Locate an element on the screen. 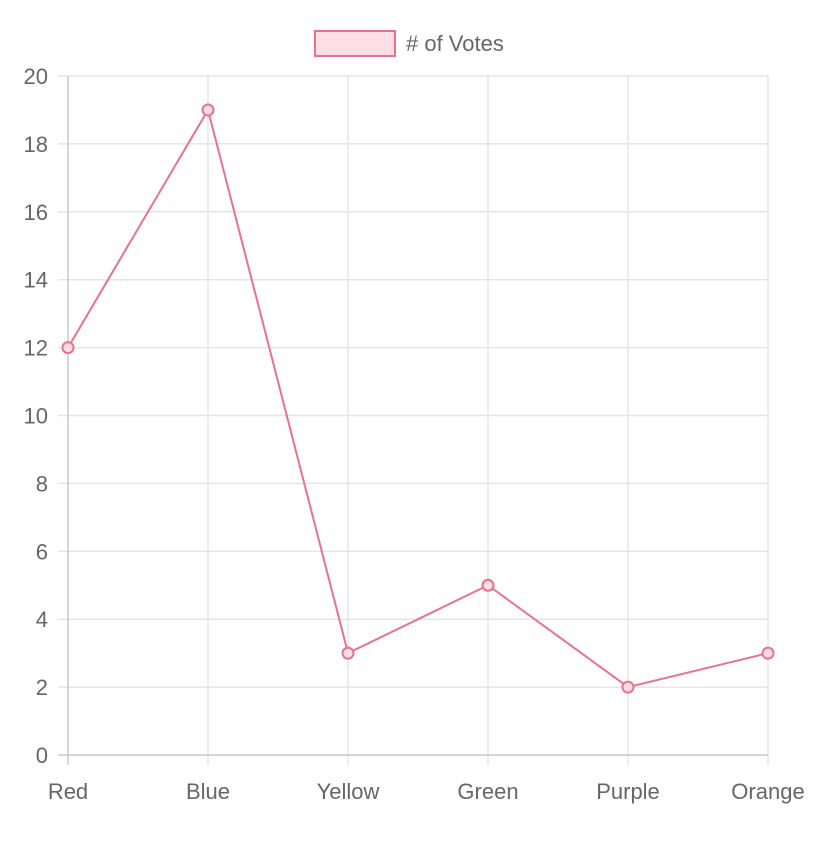 This screenshot has height=860, width=840. x-tick-label: Blue is located at coordinates (208, 791).